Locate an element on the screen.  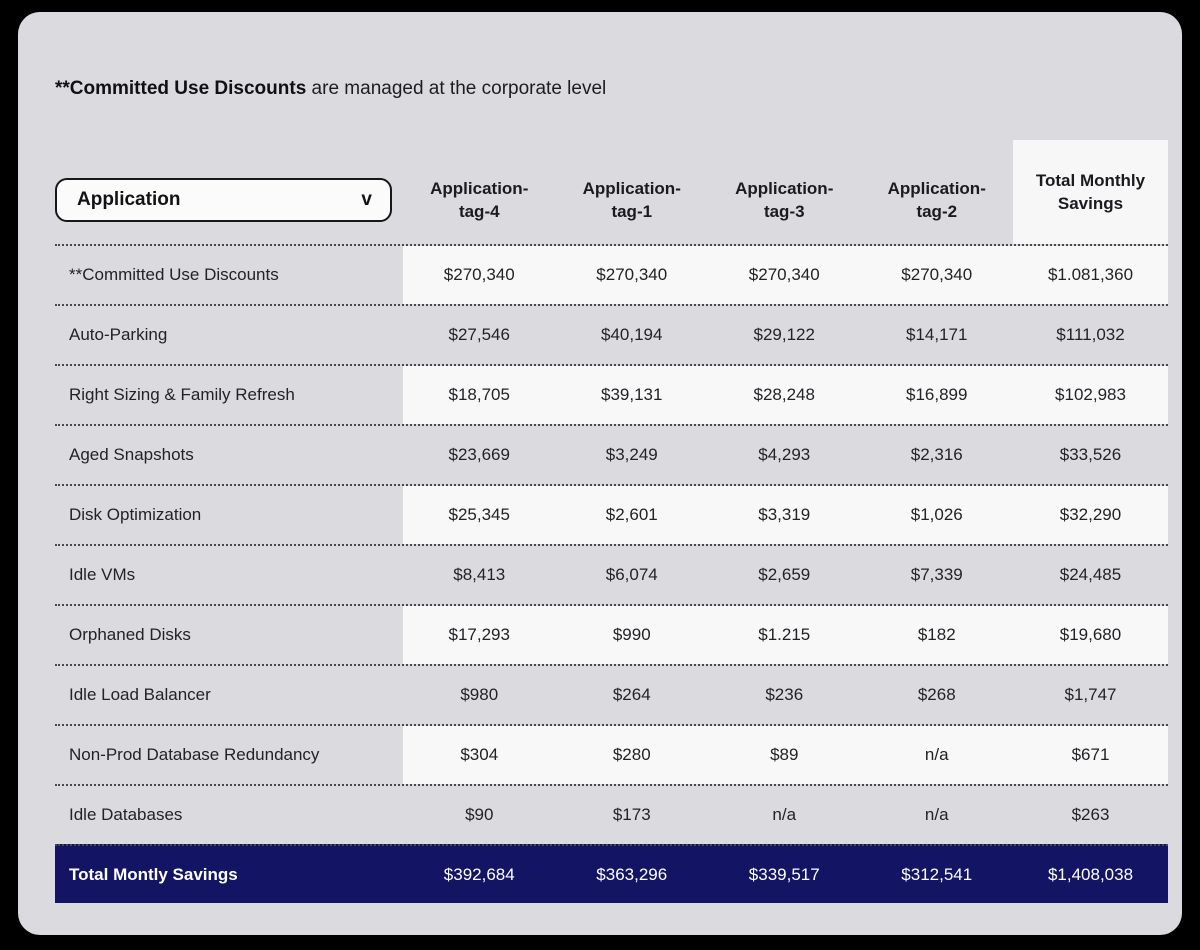
row-value: $1.081,360 is located at coordinates (1090, 275).